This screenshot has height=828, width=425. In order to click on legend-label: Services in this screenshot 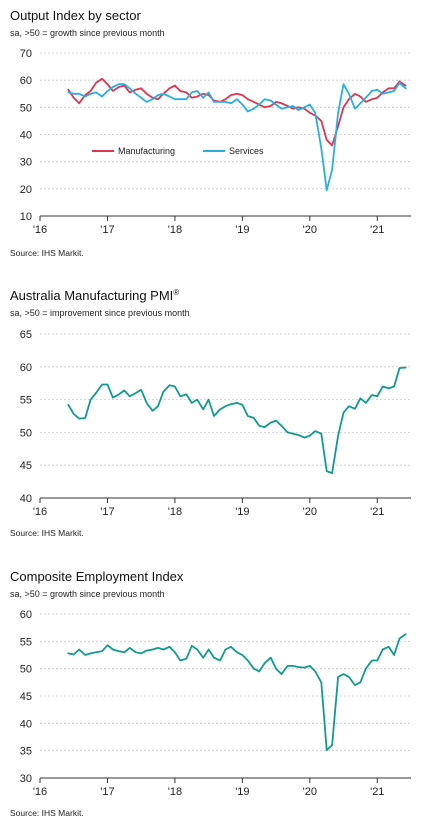, I will do `click(246, 151)`.